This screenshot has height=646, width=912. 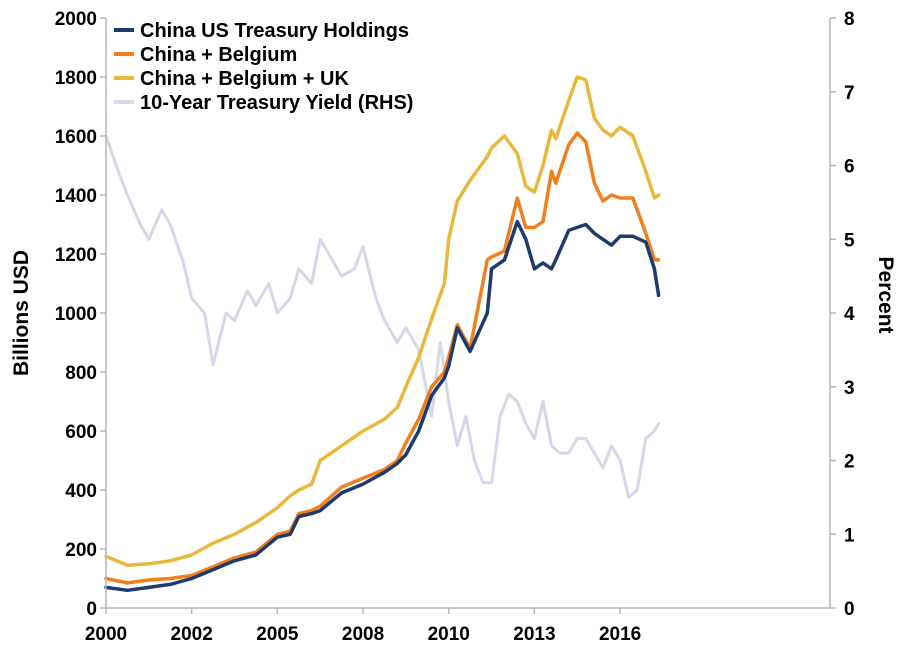 I want to click on y-tick-label: 1400, so click(x=76, y=196).